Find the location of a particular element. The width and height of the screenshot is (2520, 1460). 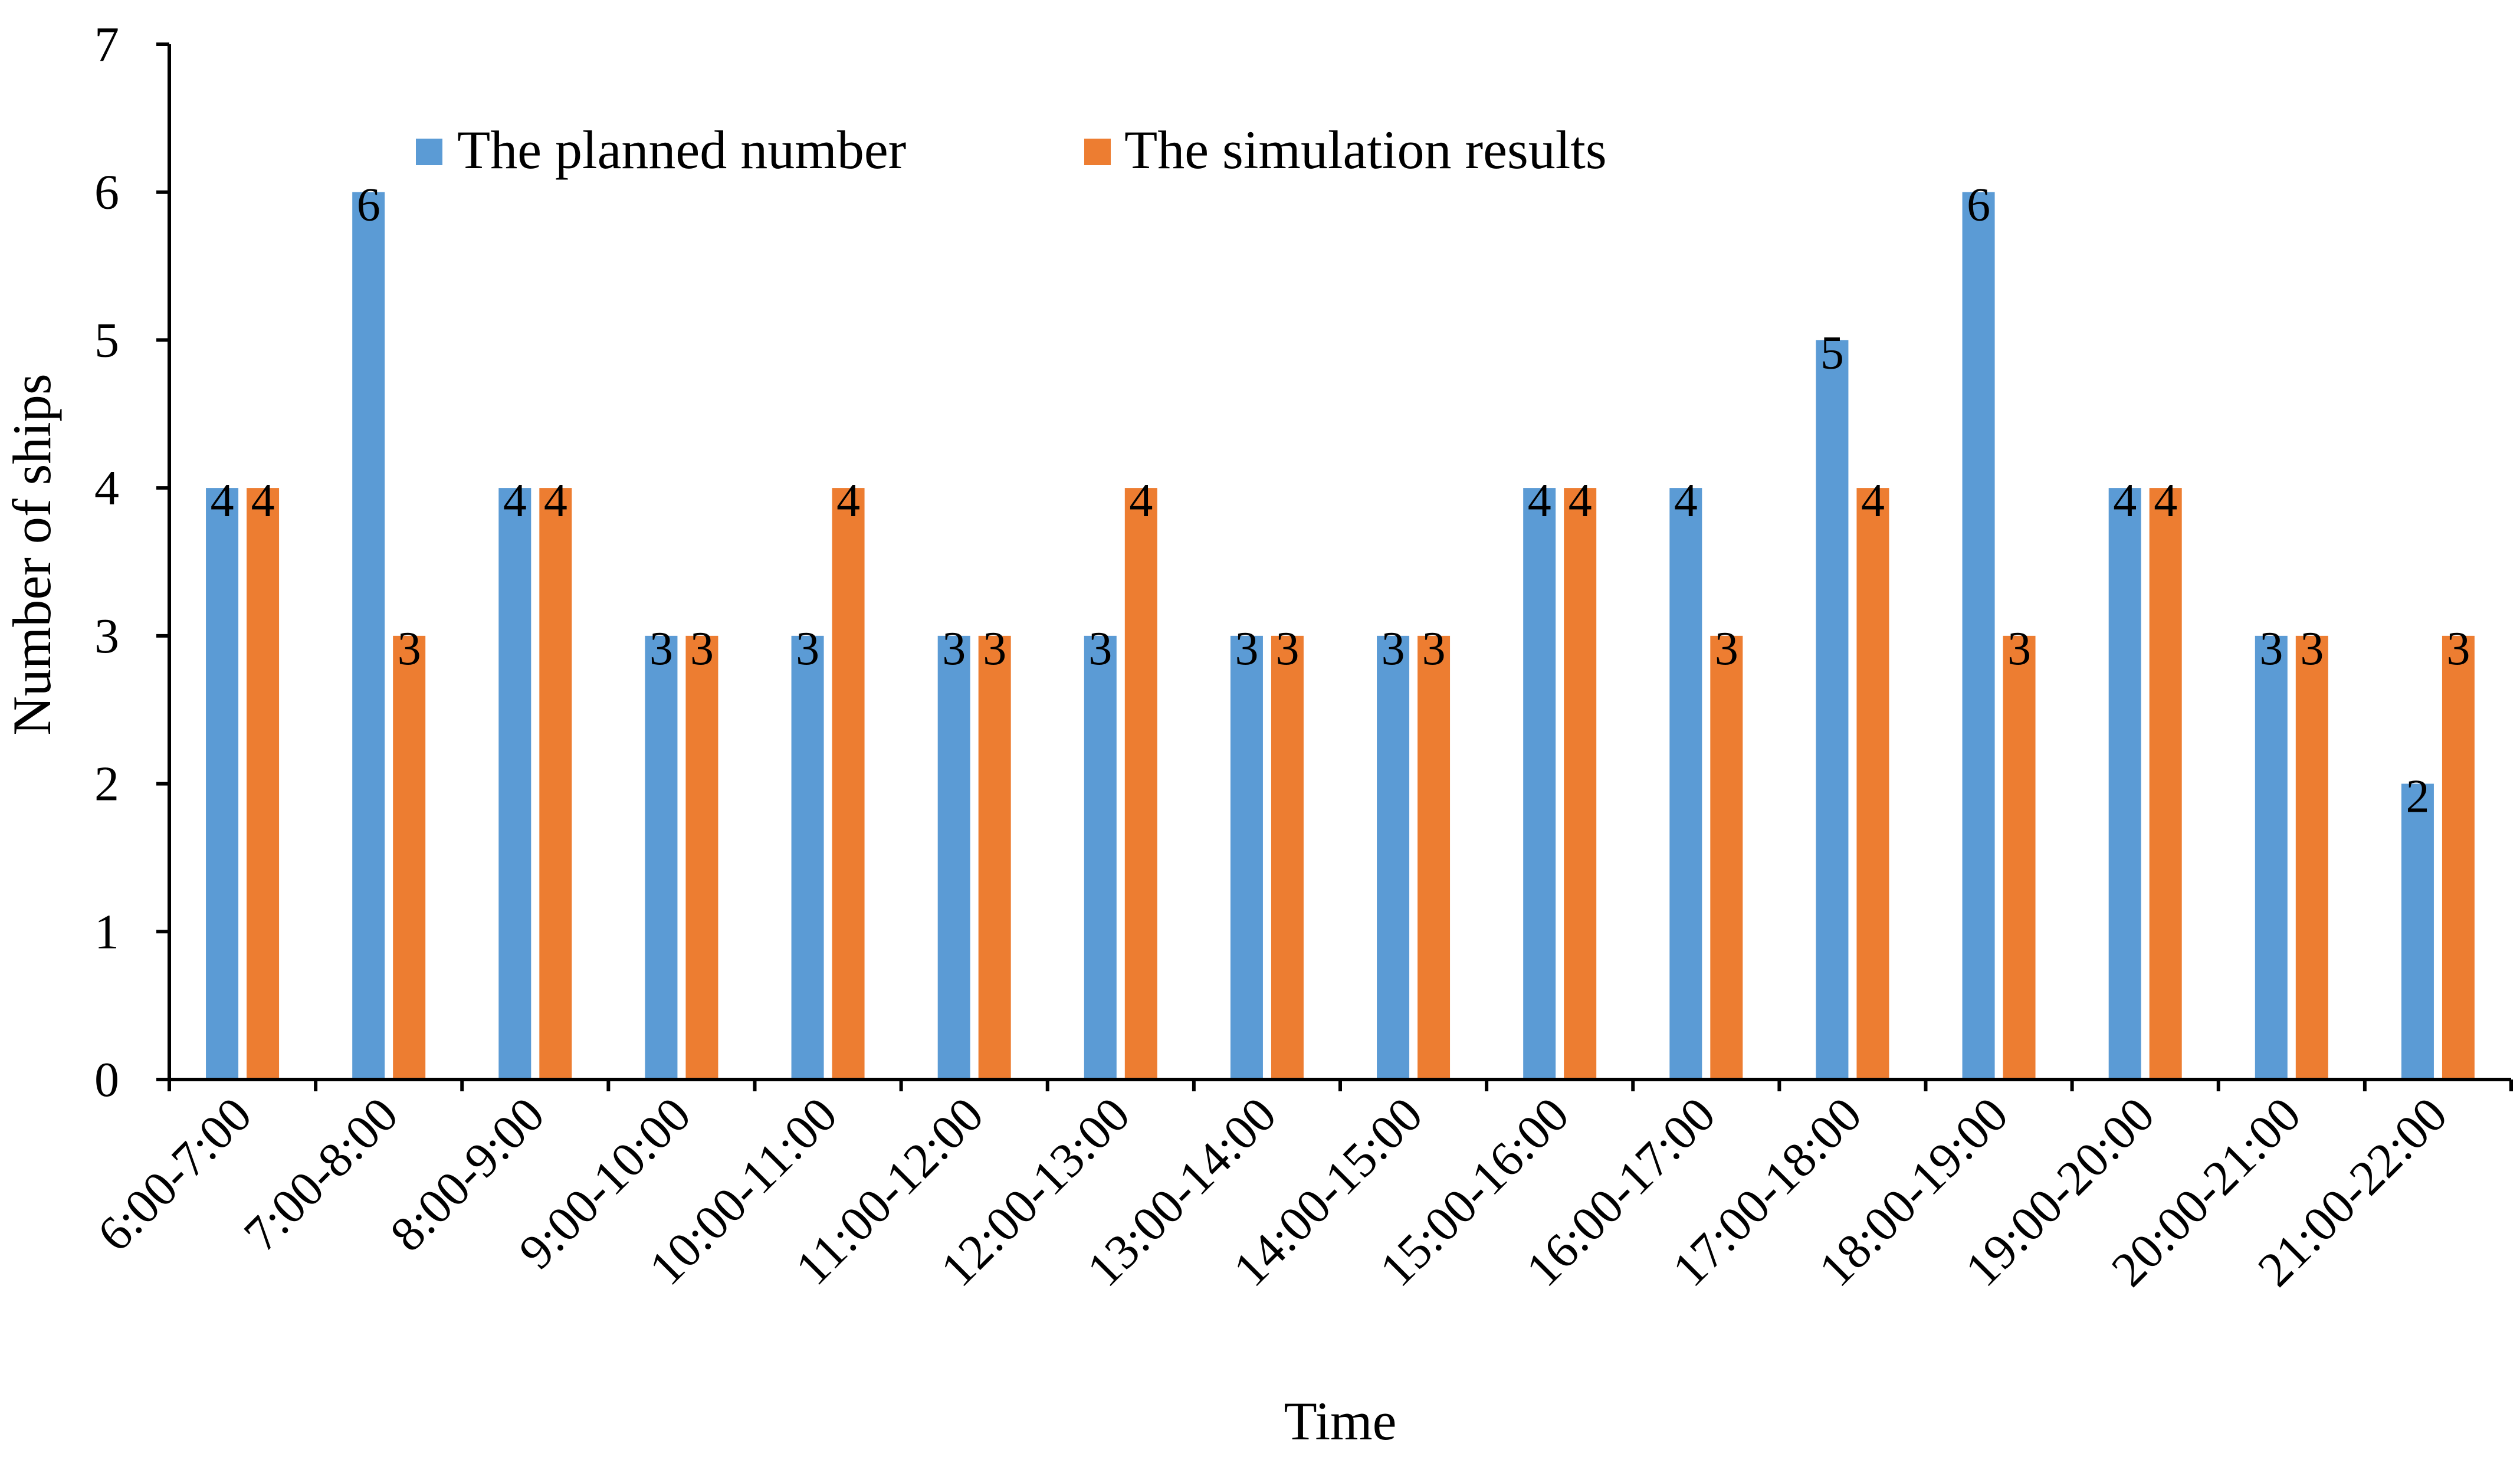

y-tick-label: 2 is located at coordinates (106, 784).